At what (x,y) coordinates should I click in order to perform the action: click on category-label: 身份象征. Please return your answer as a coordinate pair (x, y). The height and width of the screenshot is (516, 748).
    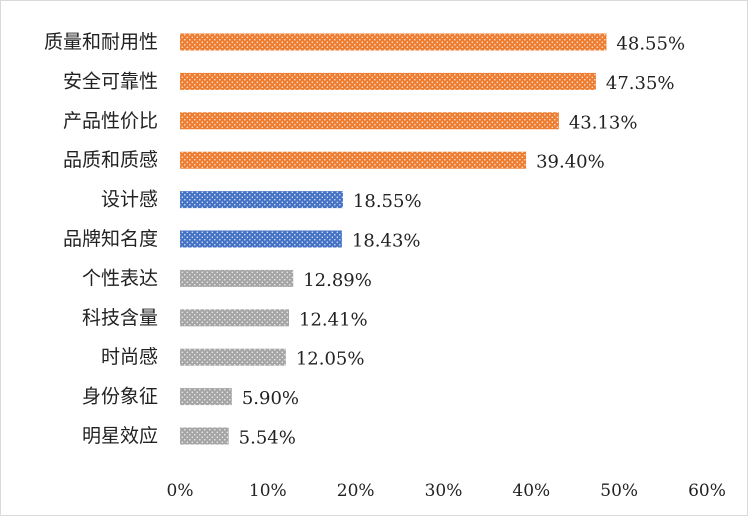
    Looking at the image, I should click on (120, 397).